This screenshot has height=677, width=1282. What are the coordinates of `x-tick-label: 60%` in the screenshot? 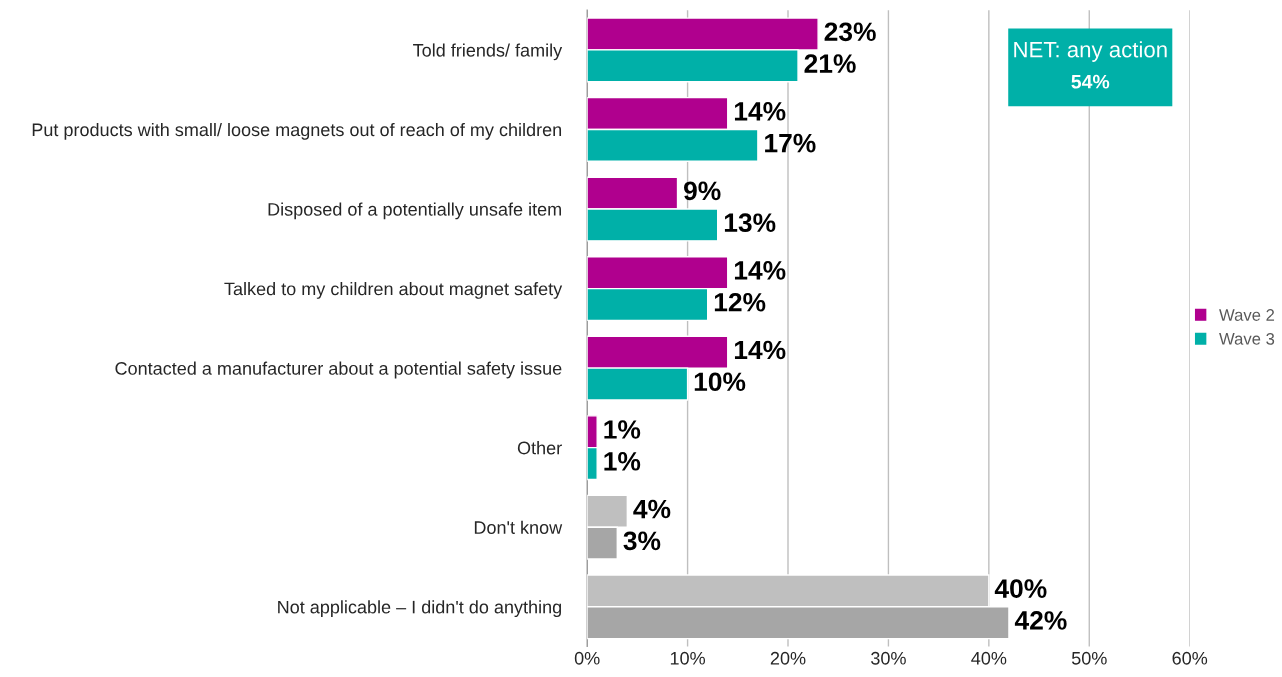 It's located at (1190, 658).